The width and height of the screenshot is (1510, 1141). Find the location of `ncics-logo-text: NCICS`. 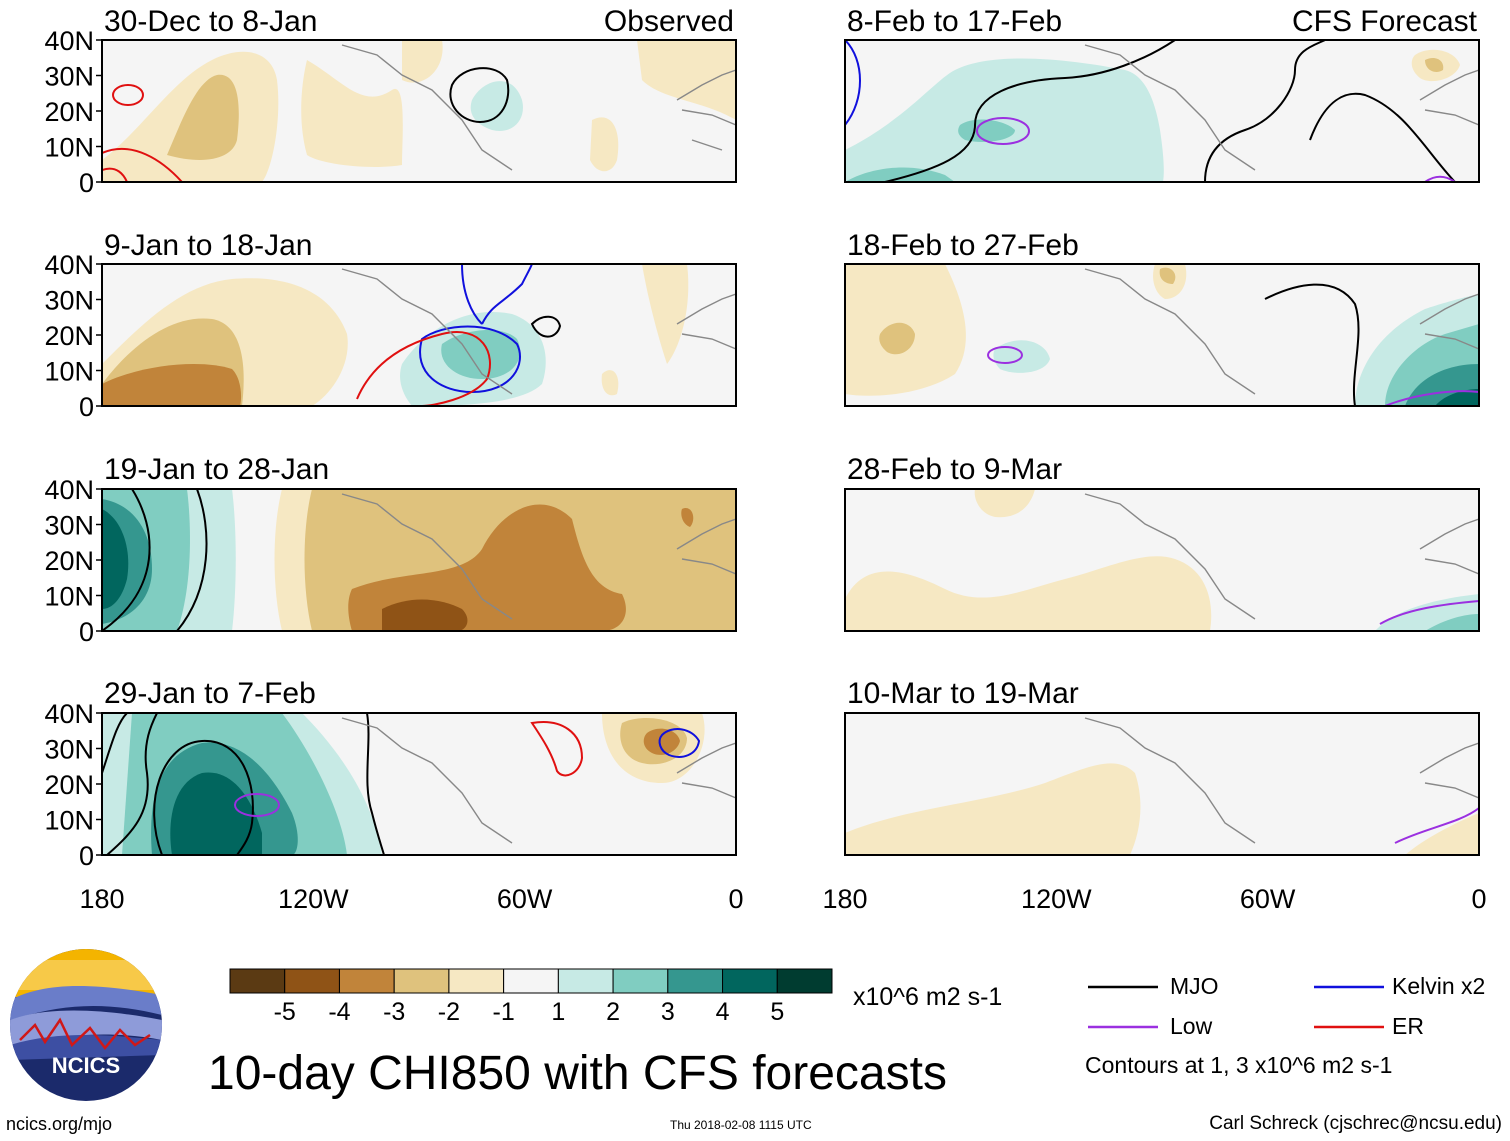

ncics-logo-text: NCICS is located at coordinates (86, 1065).